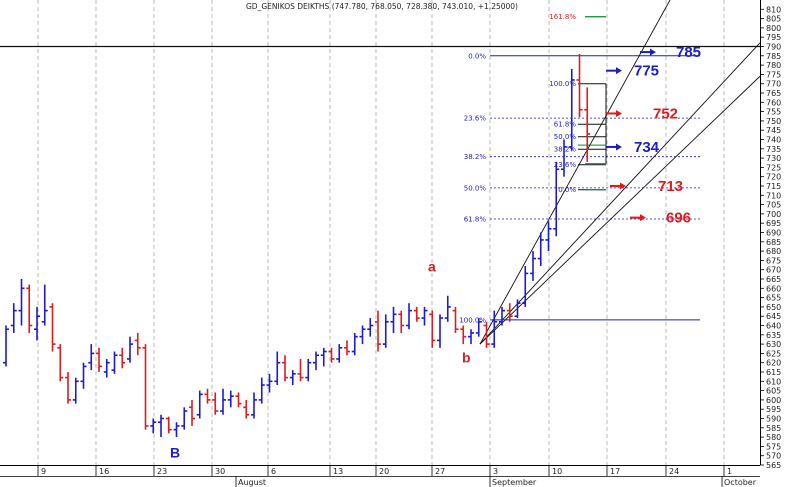  What do you see at coordinates (773, 391) in the screenshot?
I see `y-tick-label: 605` at bounding box center [773, 391].